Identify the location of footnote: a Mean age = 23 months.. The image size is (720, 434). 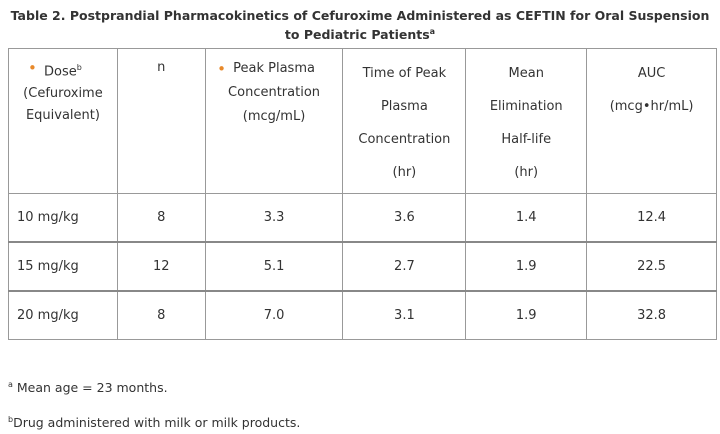
(88, 387).